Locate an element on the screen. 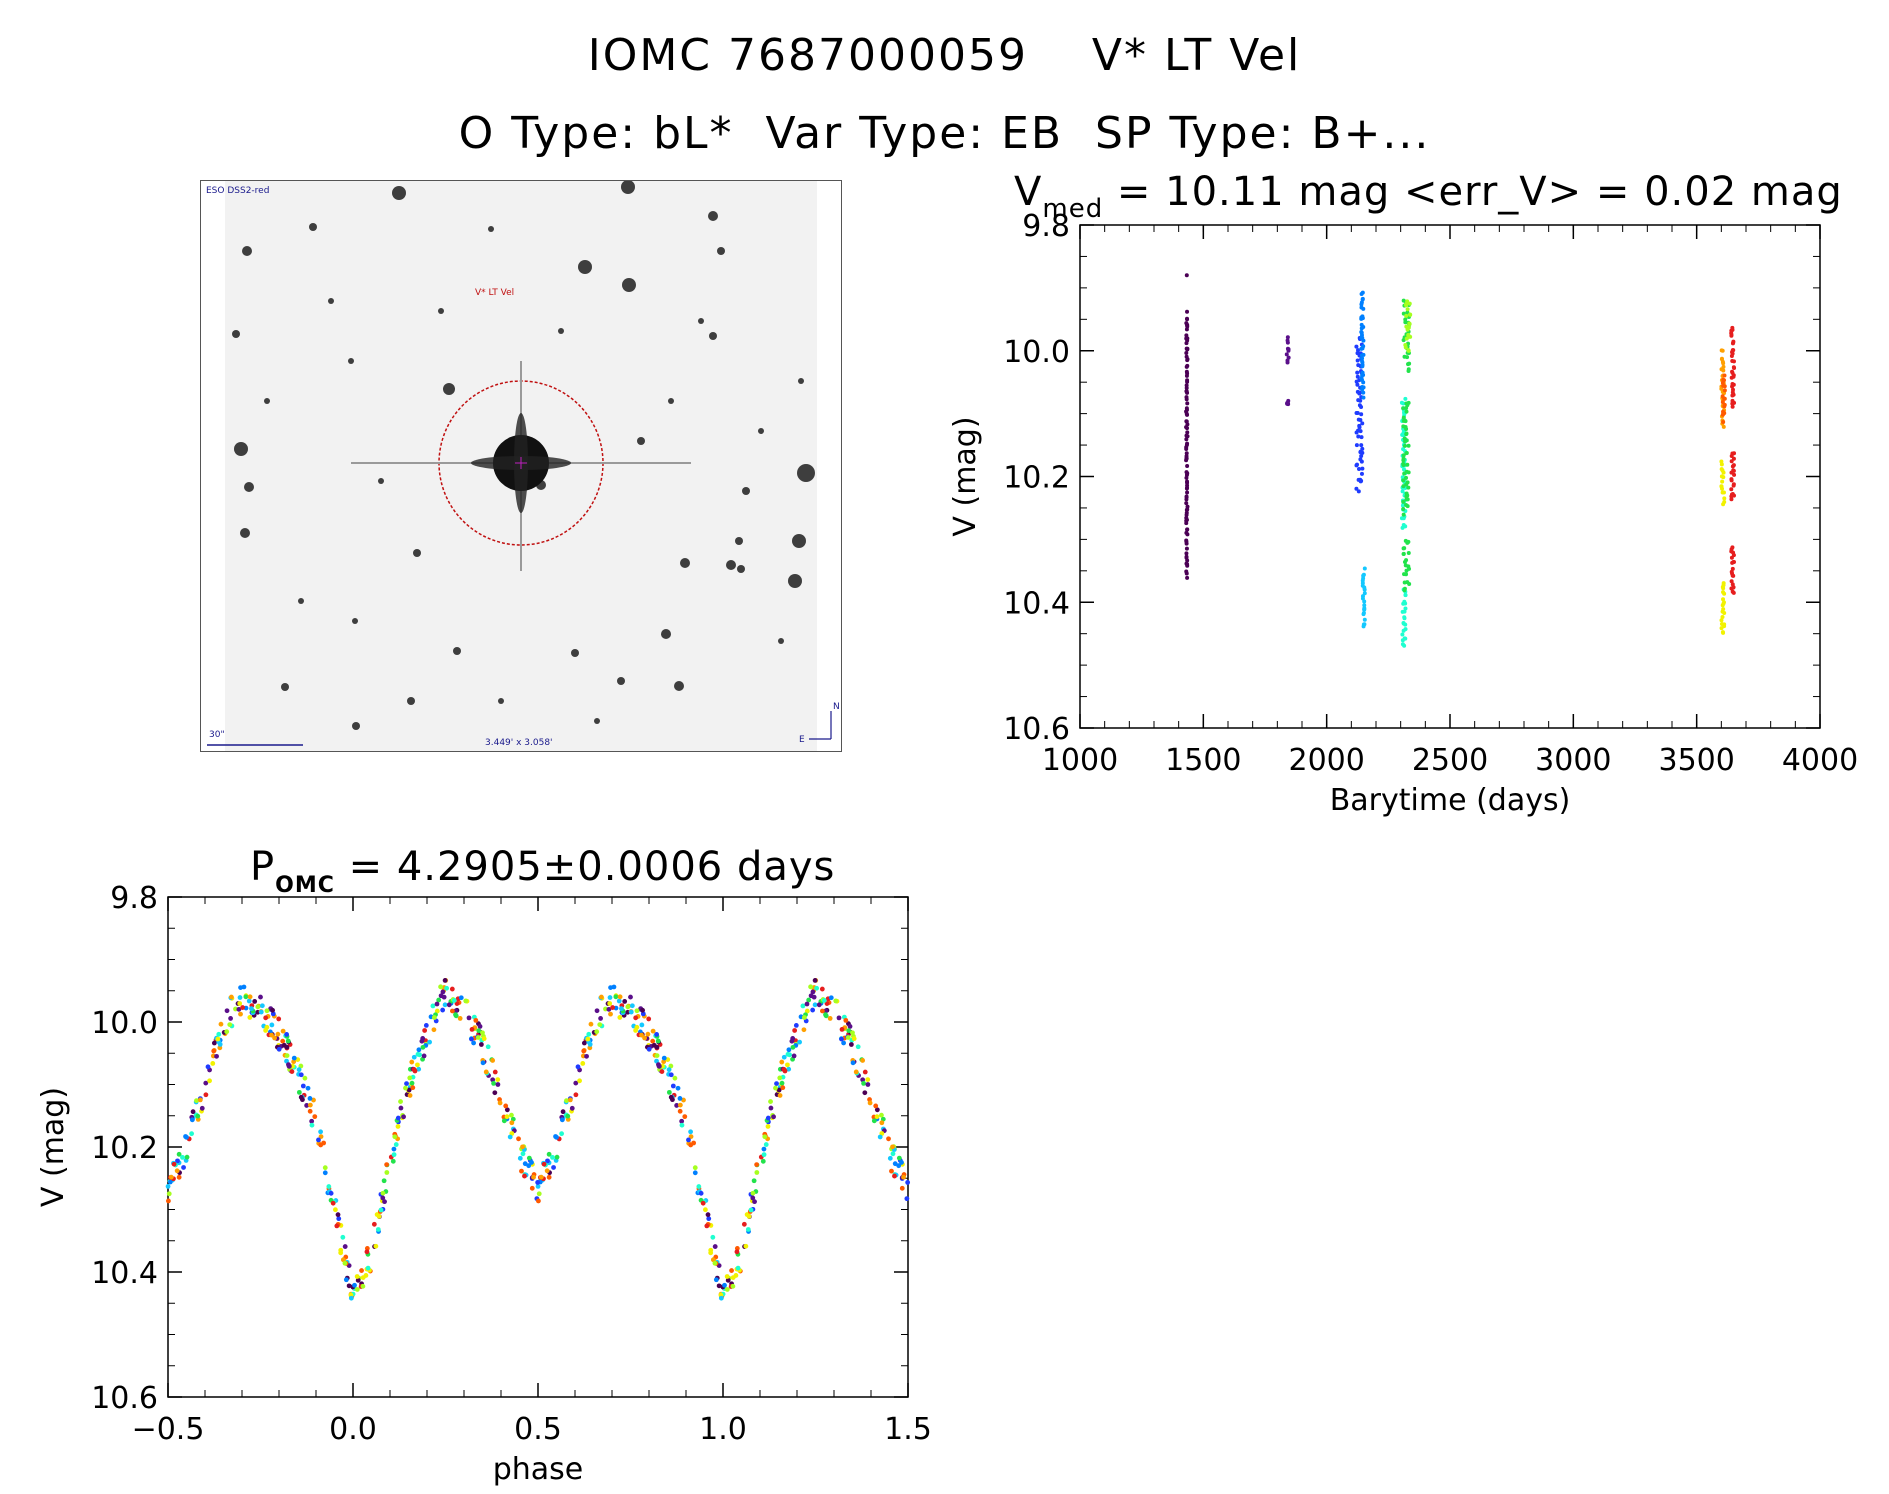 The height and width of the screenshot is (1494, 1889). x-tick-label: 0.5 is located at coordinates (538, 1429).